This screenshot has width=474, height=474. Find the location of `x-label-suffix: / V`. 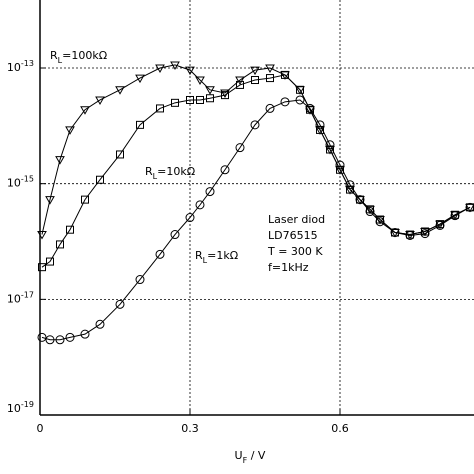

x-label-suffix: / V is located at coordinates (256, 455).